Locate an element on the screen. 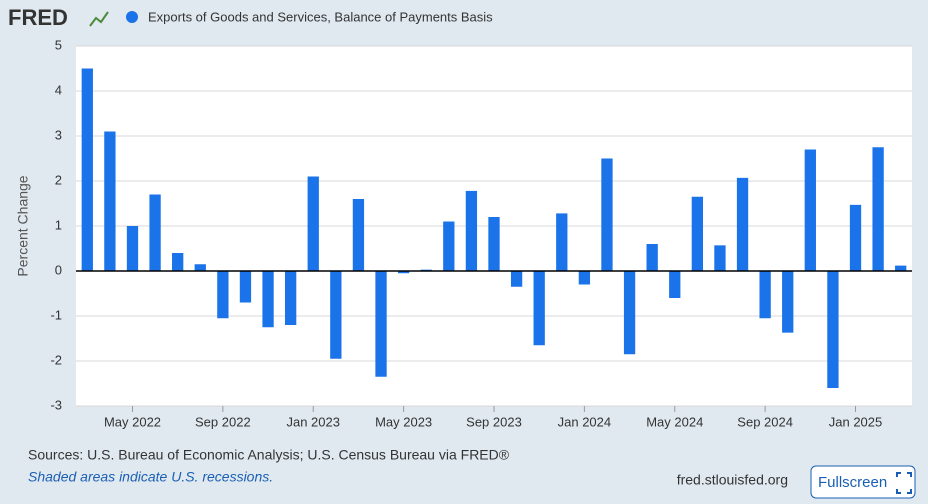 The width and height of the screenshot is (928, 504). y-tick-label: 3 is located at coordinates (58, 134).